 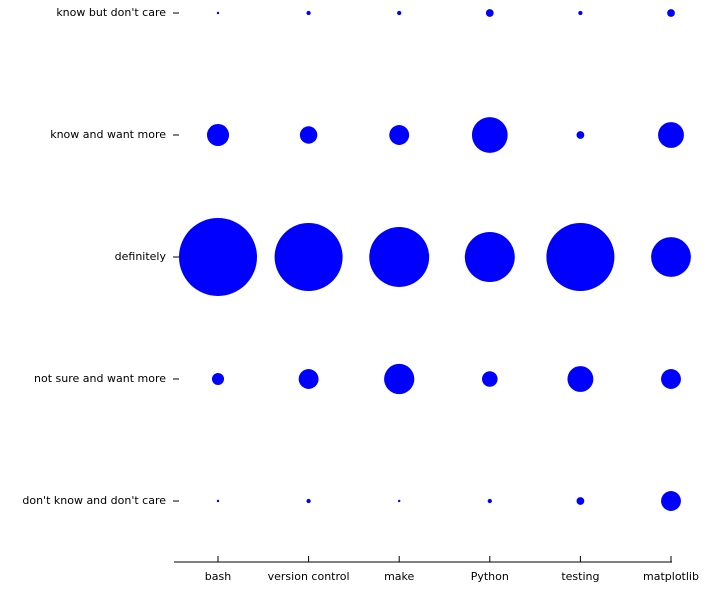 I want to click on y-tick-label: not sure and want more, so click(x=100, y=378).